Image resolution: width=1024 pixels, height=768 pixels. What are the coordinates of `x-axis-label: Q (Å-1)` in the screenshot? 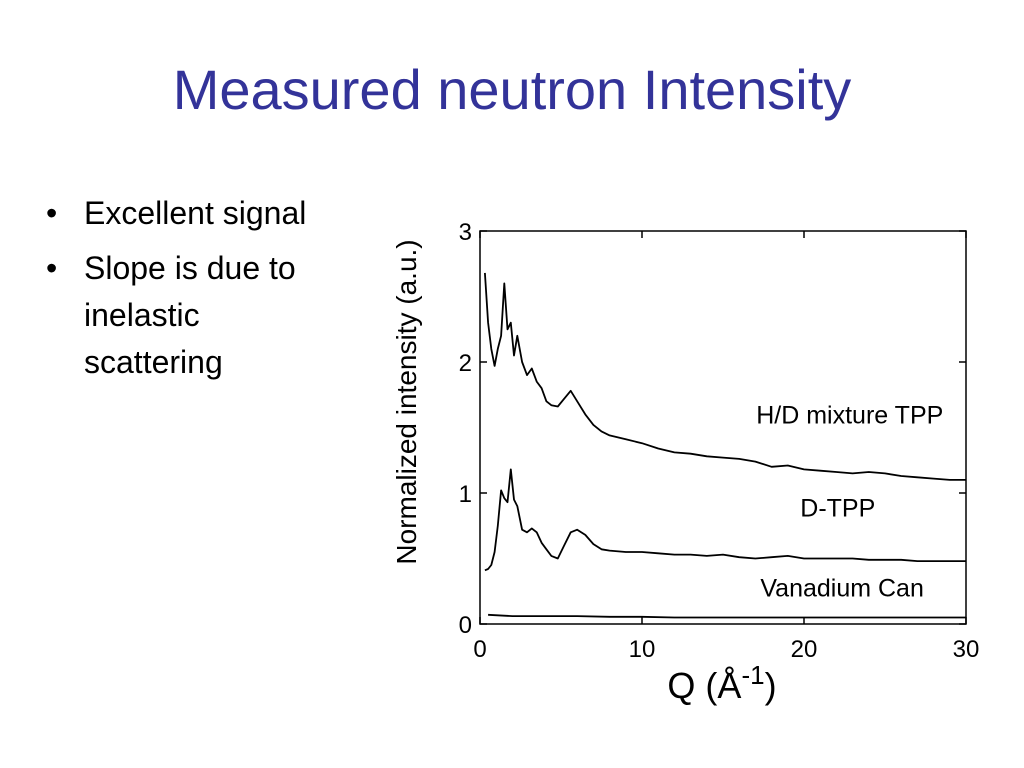 It's located at (721, 683).